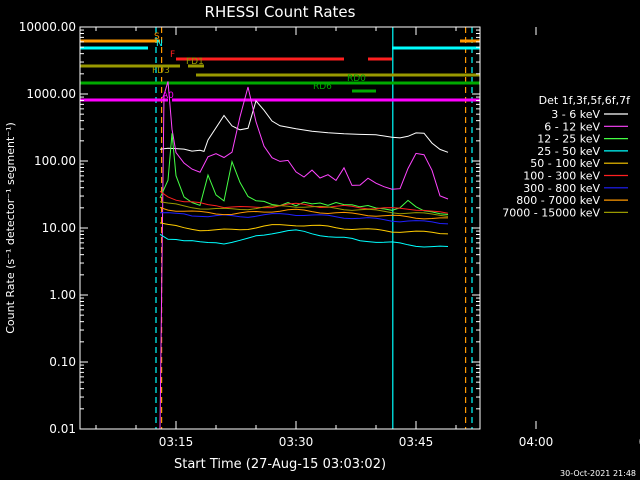  I want to click on legend-label-3: 25 - 50 keV, so click(568, 151).